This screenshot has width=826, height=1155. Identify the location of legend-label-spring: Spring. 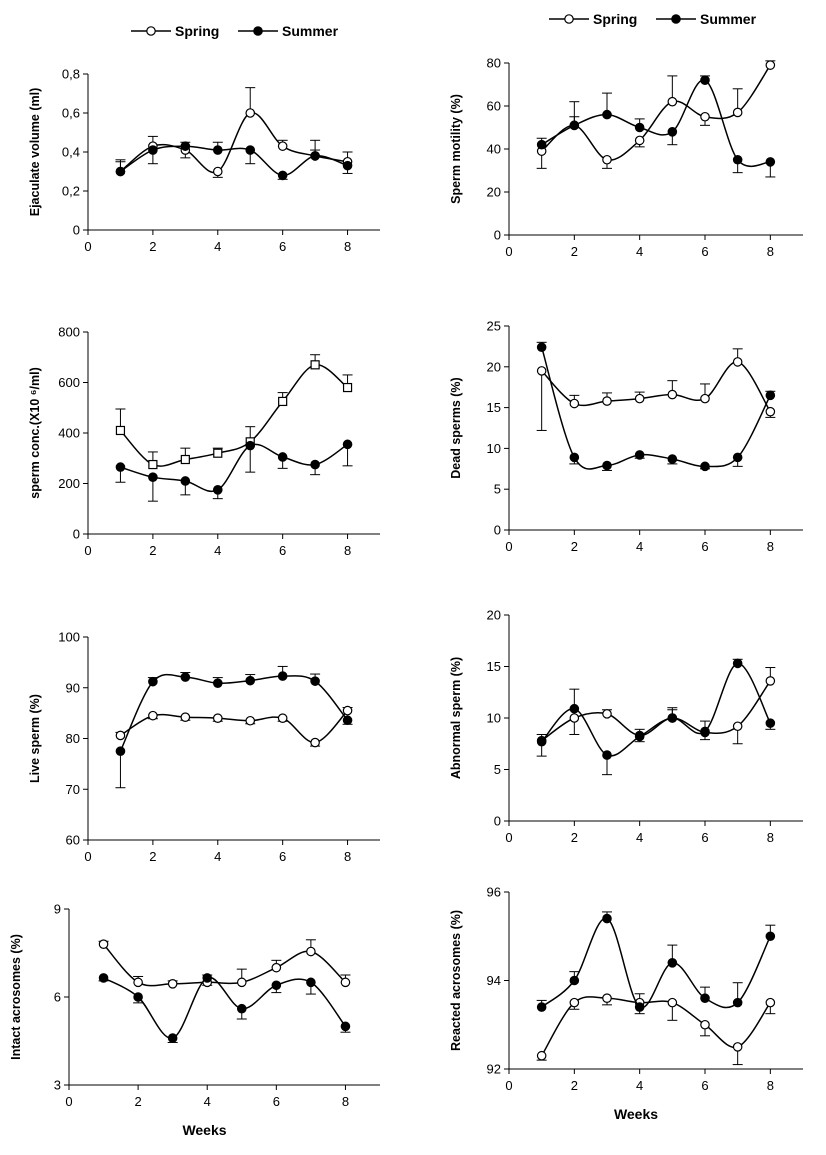
(197, 31).